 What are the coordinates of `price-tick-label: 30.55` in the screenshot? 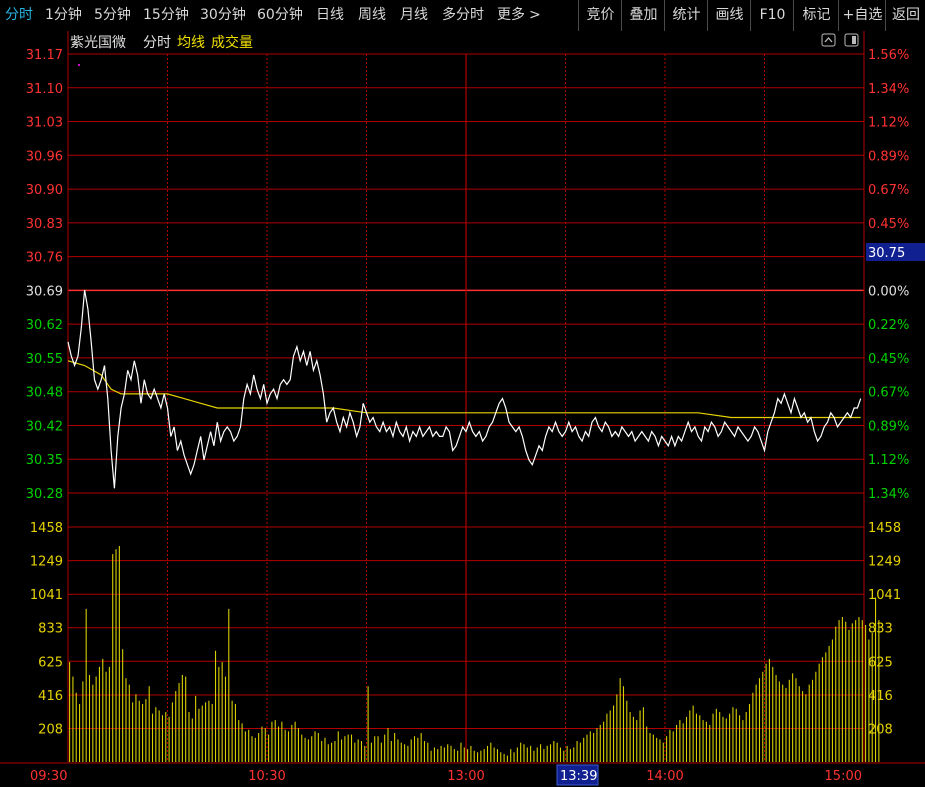 It's located at (44, 359).